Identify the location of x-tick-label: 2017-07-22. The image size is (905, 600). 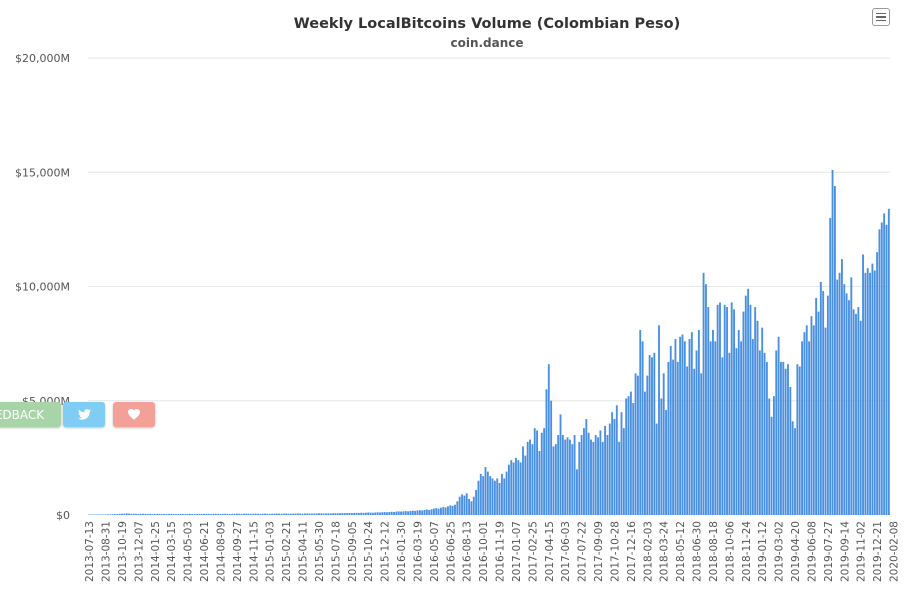
(583, 551).